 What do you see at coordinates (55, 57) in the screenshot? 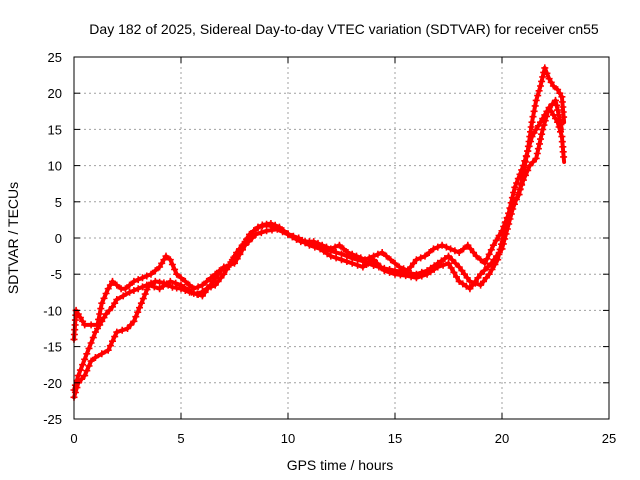
I see `y-tick-label: 25` at bounding box center [55, 57].